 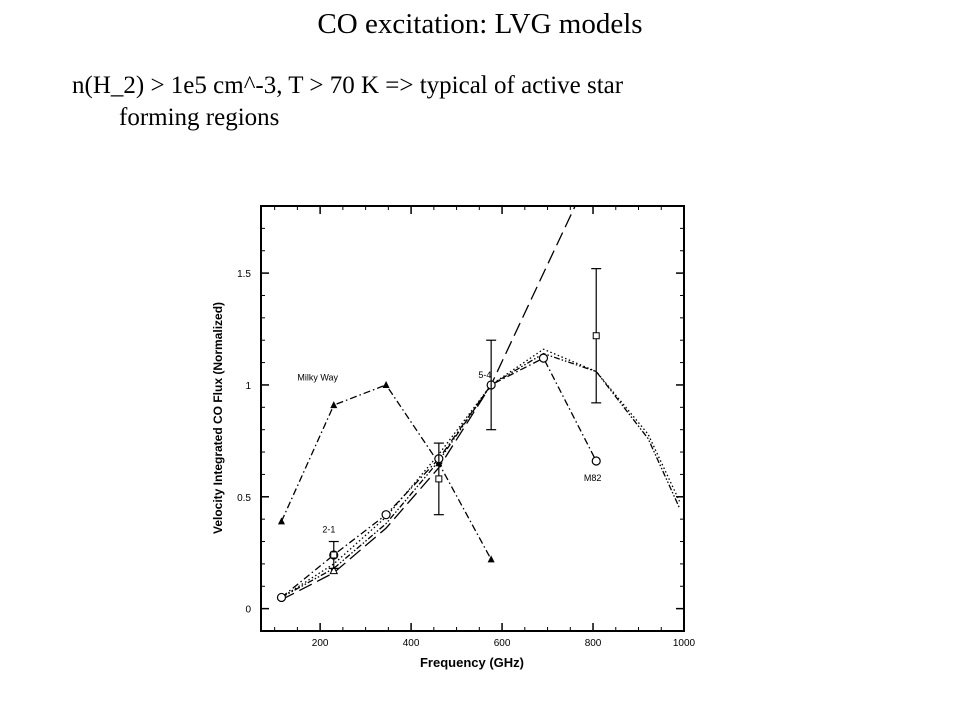 I want to click on x-tick-label: 600, so click(x=502, y=643).